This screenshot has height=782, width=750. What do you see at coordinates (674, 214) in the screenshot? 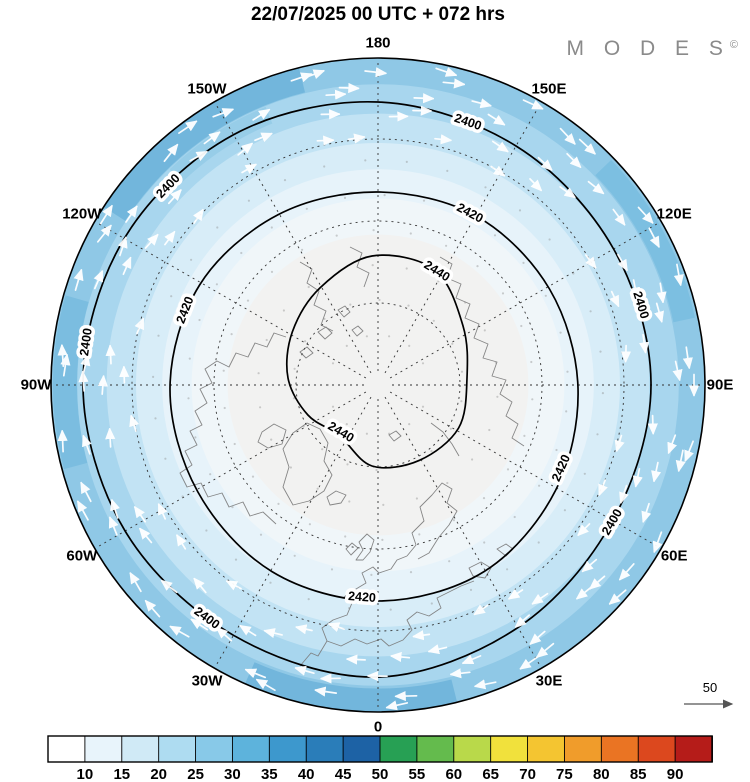
I see `longitude-label-120E: 120E` at bounding box center [674, 214].